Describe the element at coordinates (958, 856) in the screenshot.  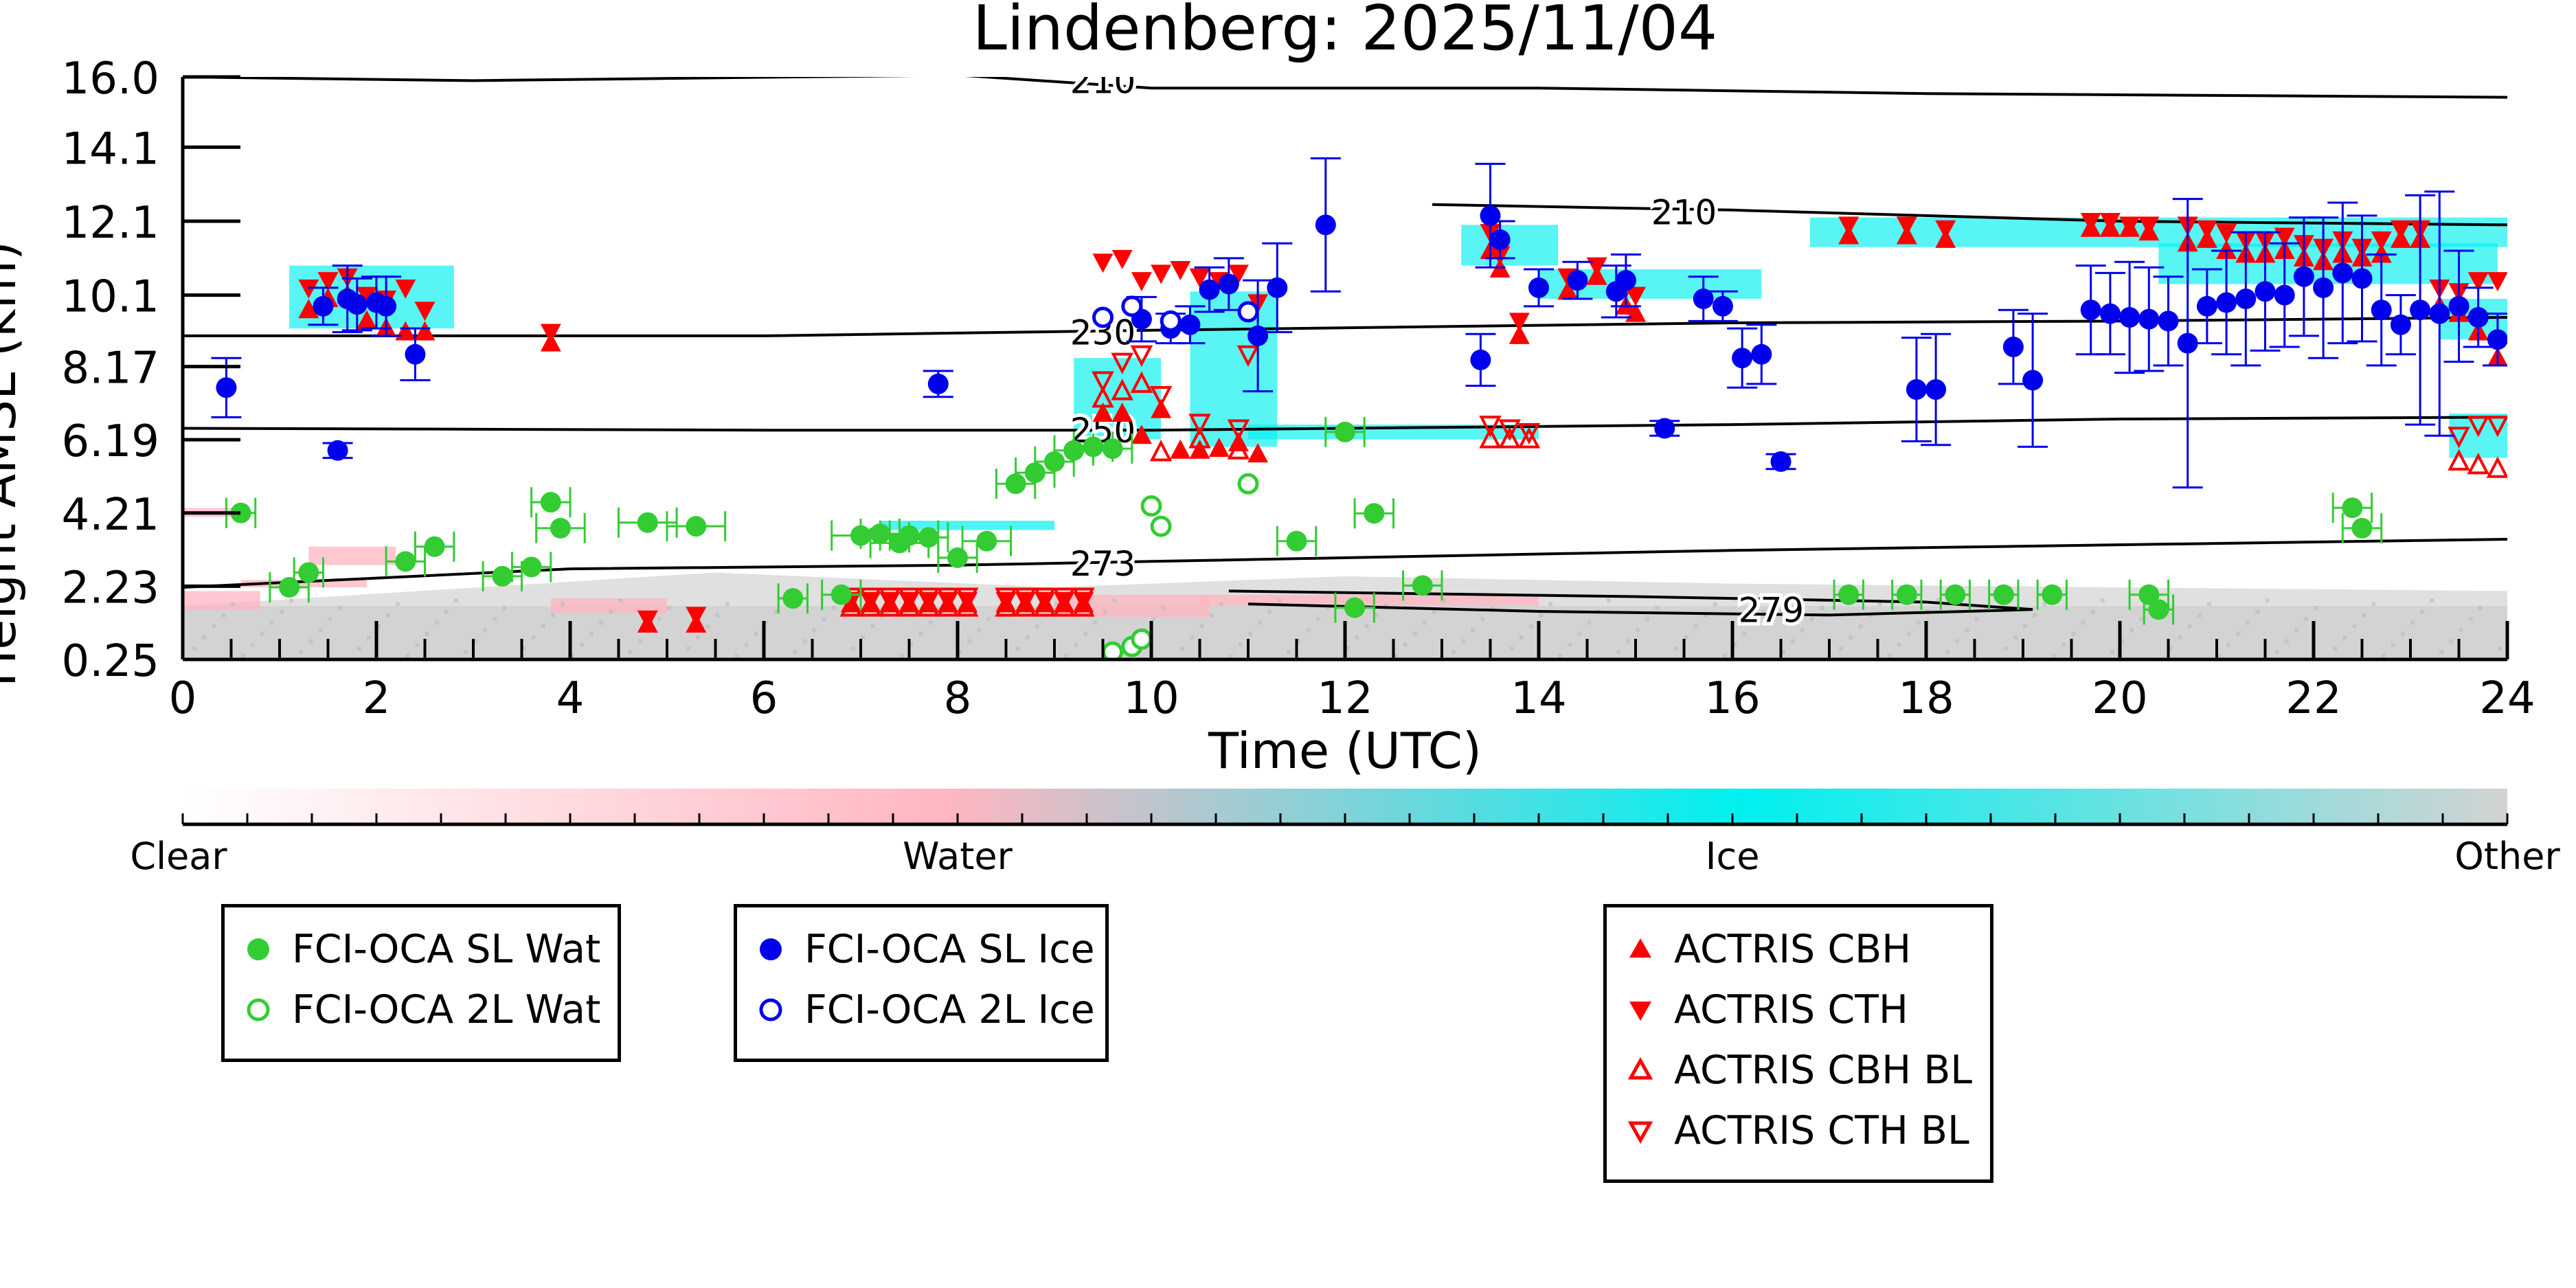
I see `colorbar-label-water: Water` at that location.